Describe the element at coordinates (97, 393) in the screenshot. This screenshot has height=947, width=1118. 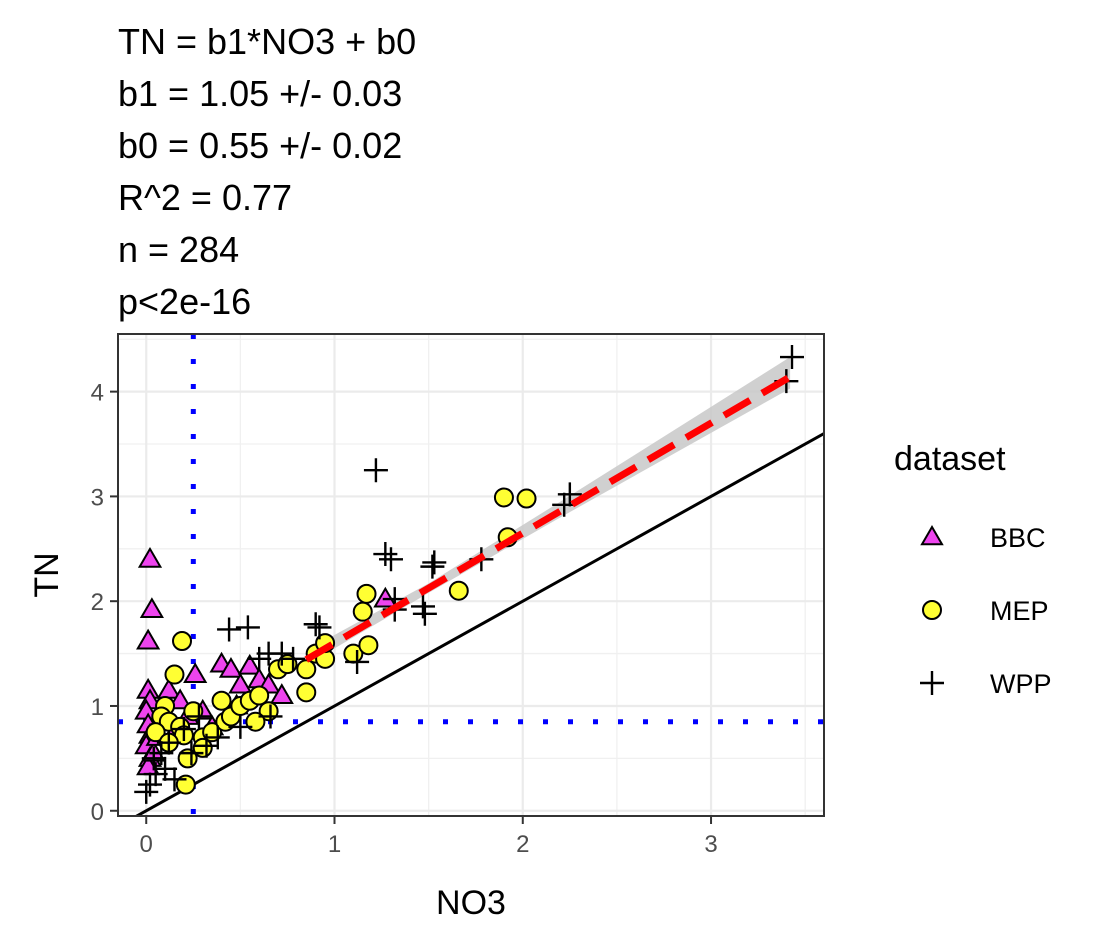
I see `y-tick-label: 4` at that location.